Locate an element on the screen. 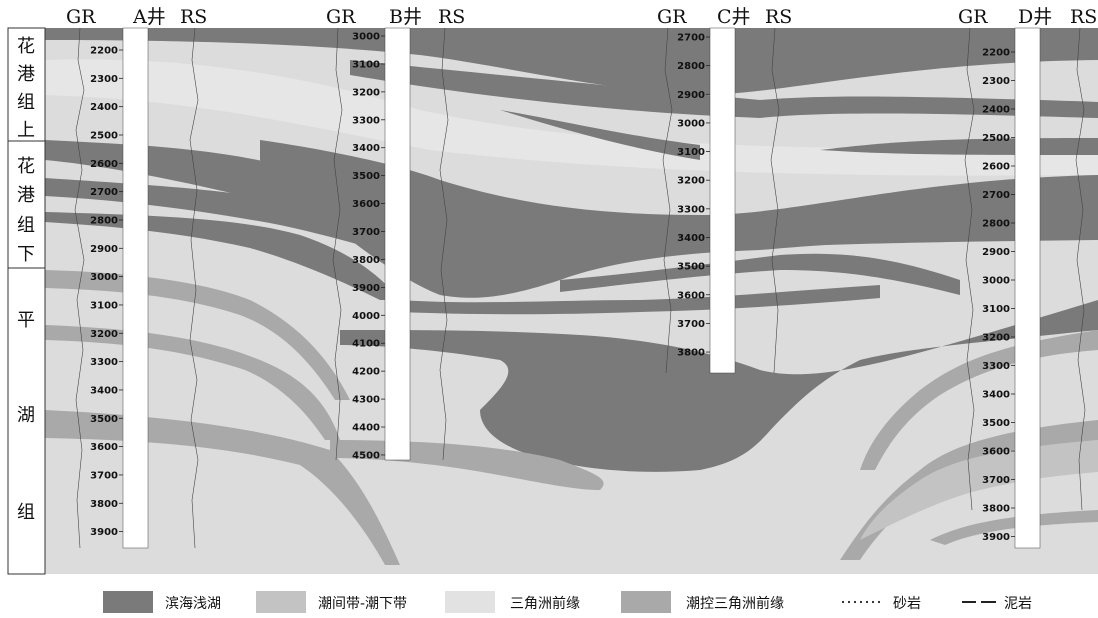  depth-label-well-b: 4300 is located at coordinates (366, 400).